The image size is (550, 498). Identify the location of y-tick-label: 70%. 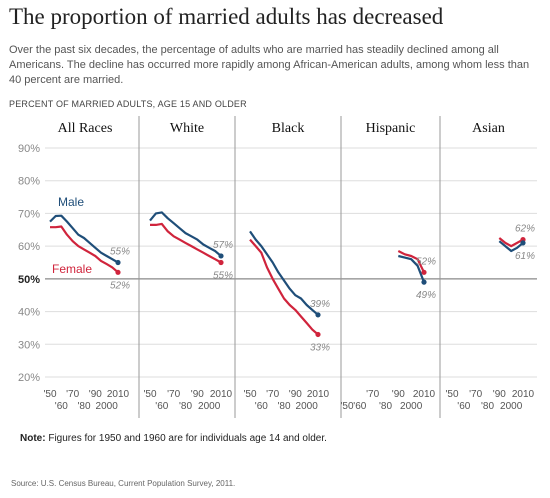
(29, 214).